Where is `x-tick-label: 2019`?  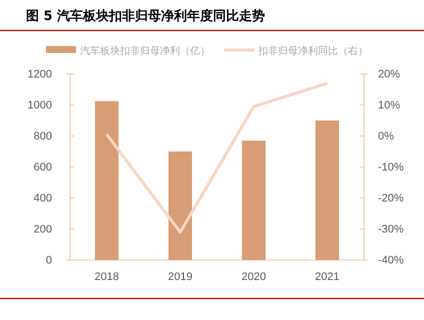
x-tick-label: 2019 is located at coordinates (180, 276).